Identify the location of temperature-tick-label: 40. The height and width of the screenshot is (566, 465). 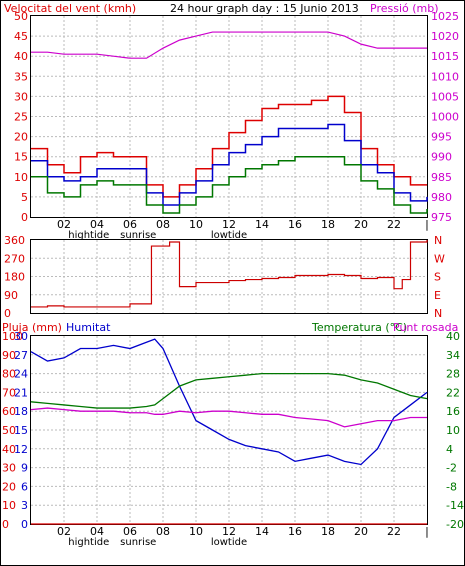
(453, 336).